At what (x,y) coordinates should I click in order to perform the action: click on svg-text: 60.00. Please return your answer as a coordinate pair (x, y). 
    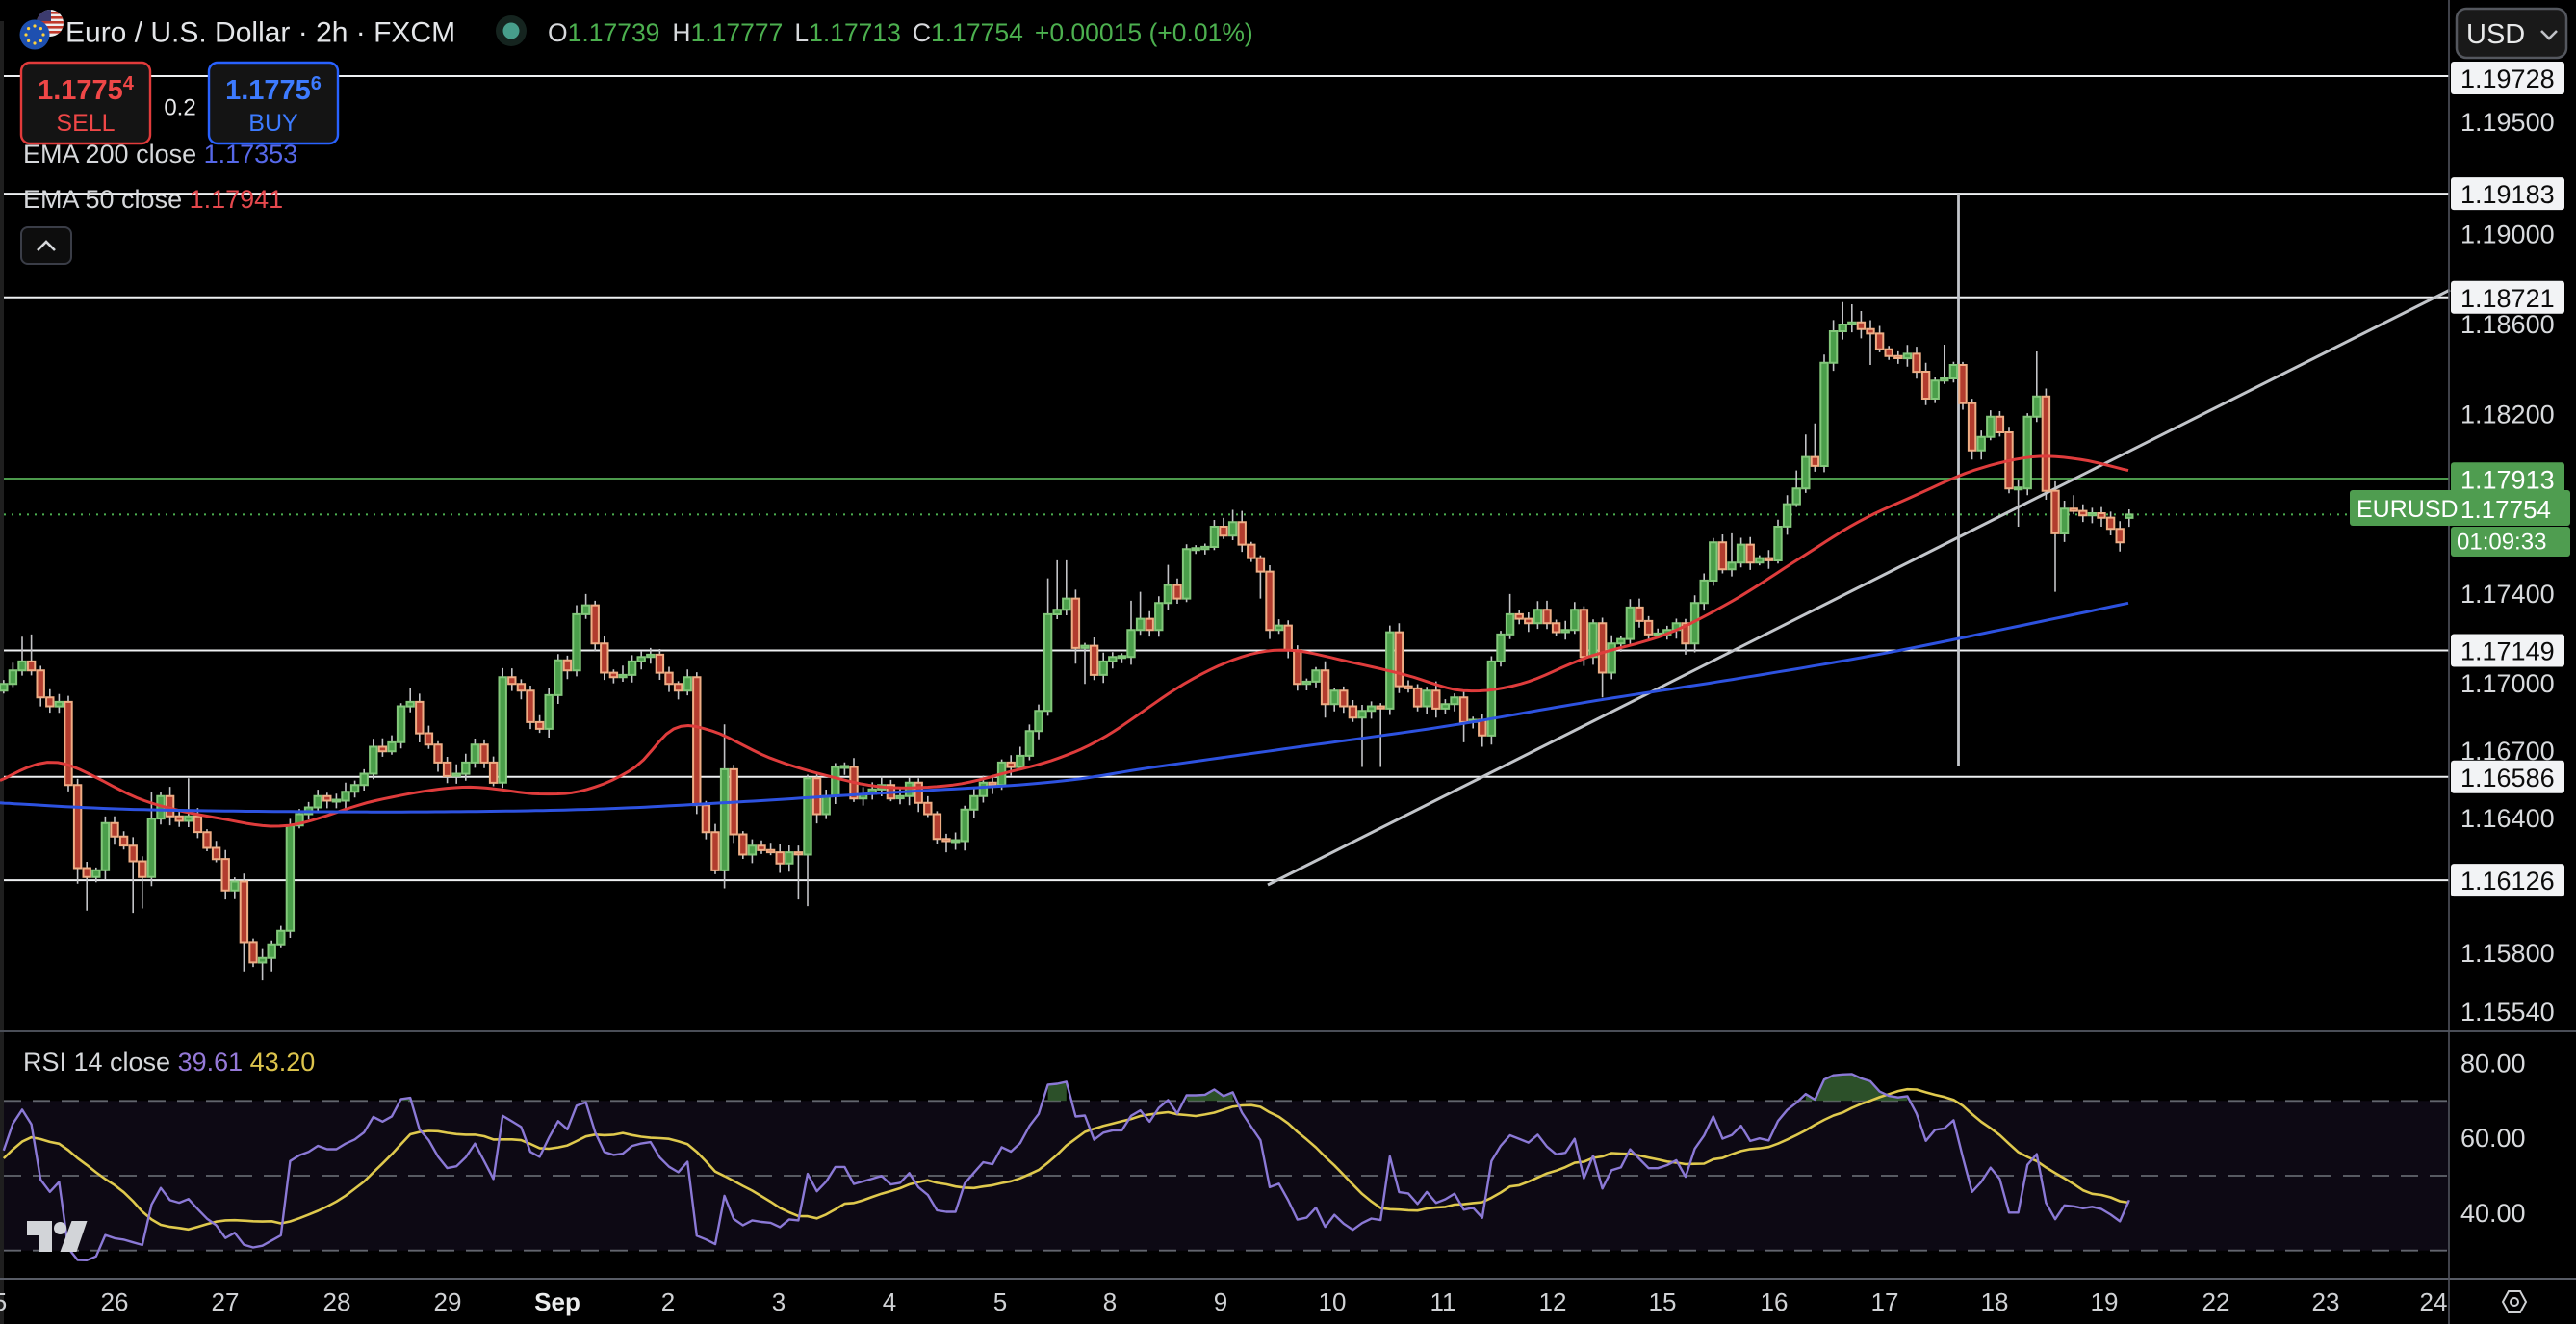
    Looking at the image, I should click on (2493, 1138).